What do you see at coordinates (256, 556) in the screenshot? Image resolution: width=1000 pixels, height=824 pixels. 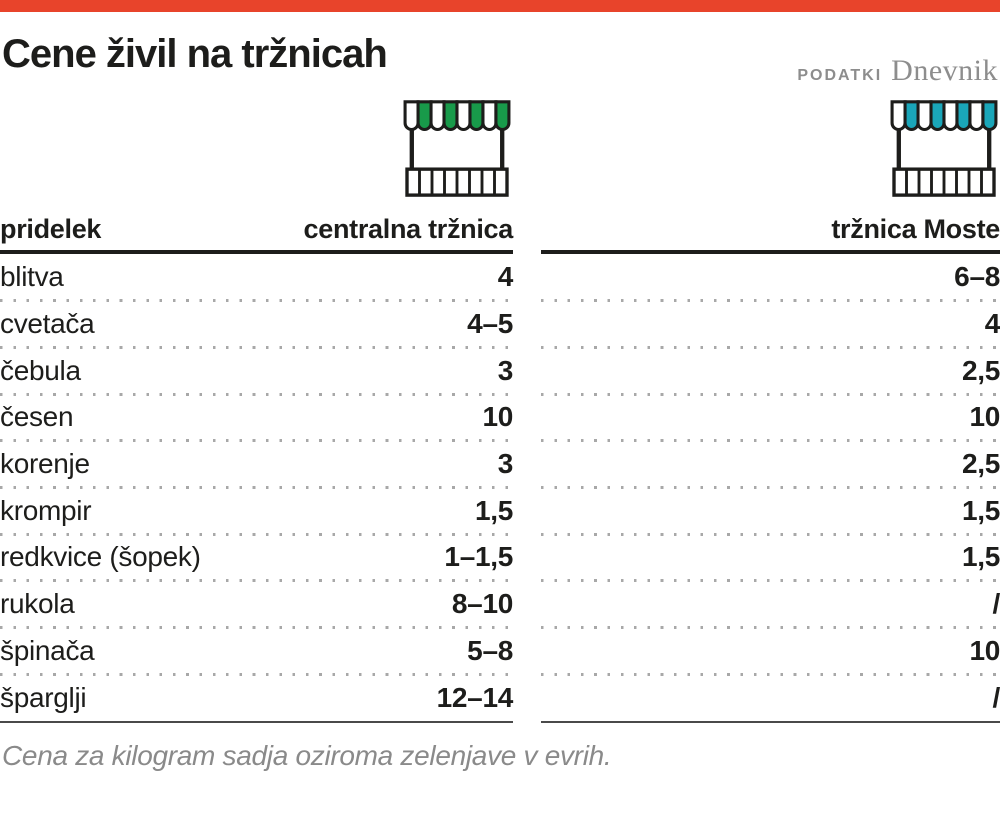 I see `table-row: redkvice (šopek) 1–1,5` at bounding box center [256, 556].